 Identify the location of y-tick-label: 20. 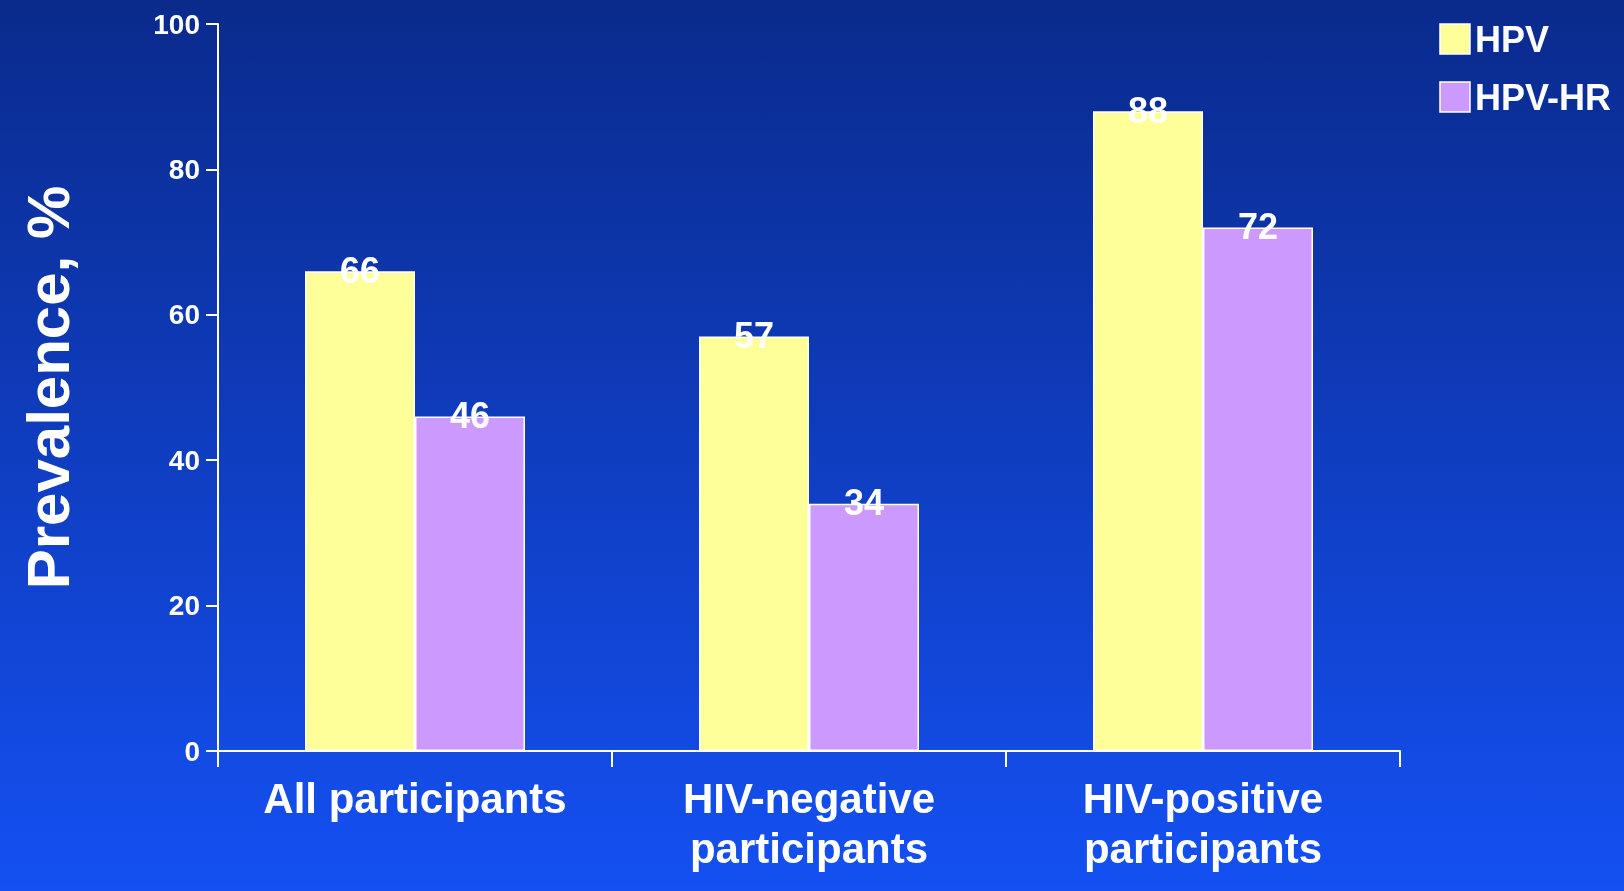
(184, 606).